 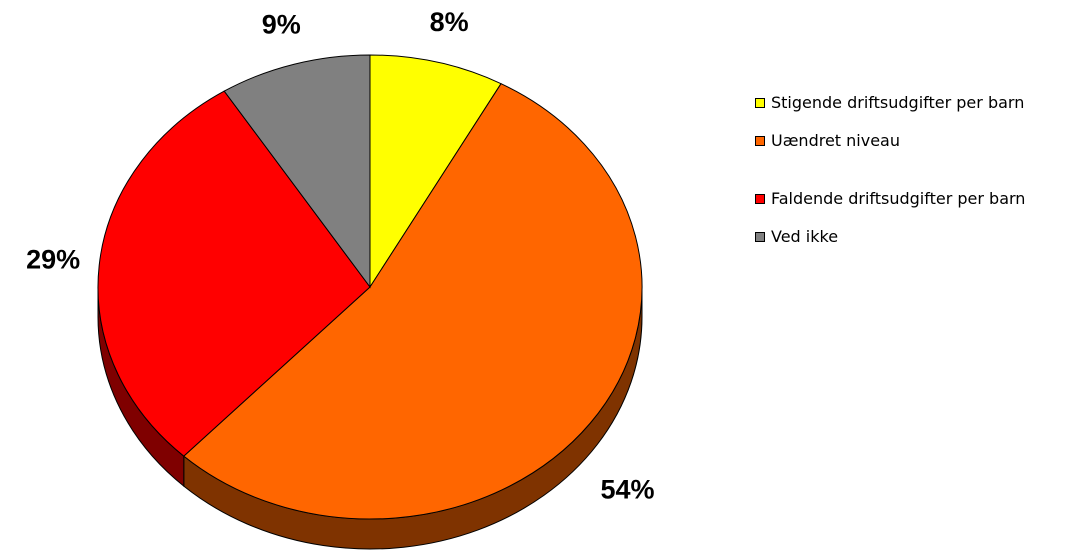 I want to click on legend-label: Ved ikke, so click(x=805, y=236).